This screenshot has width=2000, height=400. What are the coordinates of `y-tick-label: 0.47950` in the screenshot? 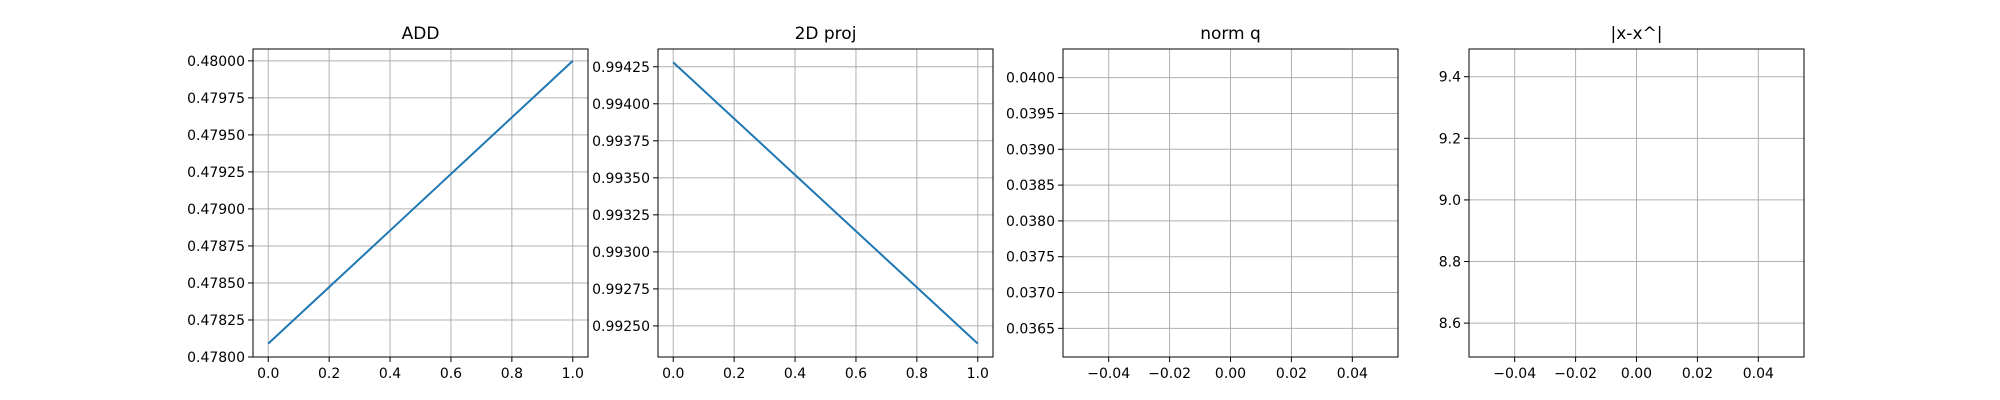 It's located at (216, 136).